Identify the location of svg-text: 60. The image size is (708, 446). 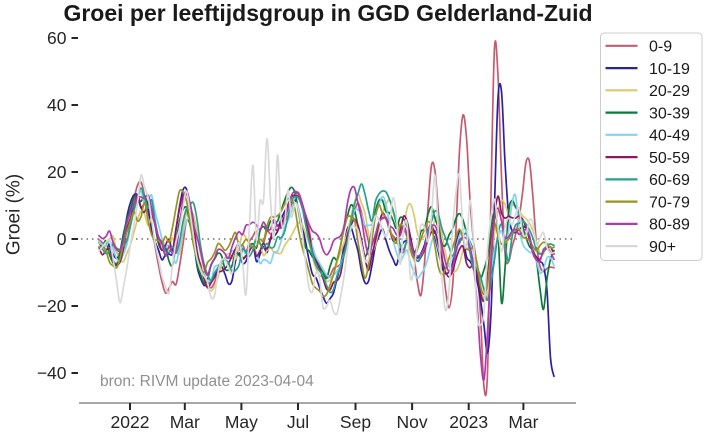
(57, 38).